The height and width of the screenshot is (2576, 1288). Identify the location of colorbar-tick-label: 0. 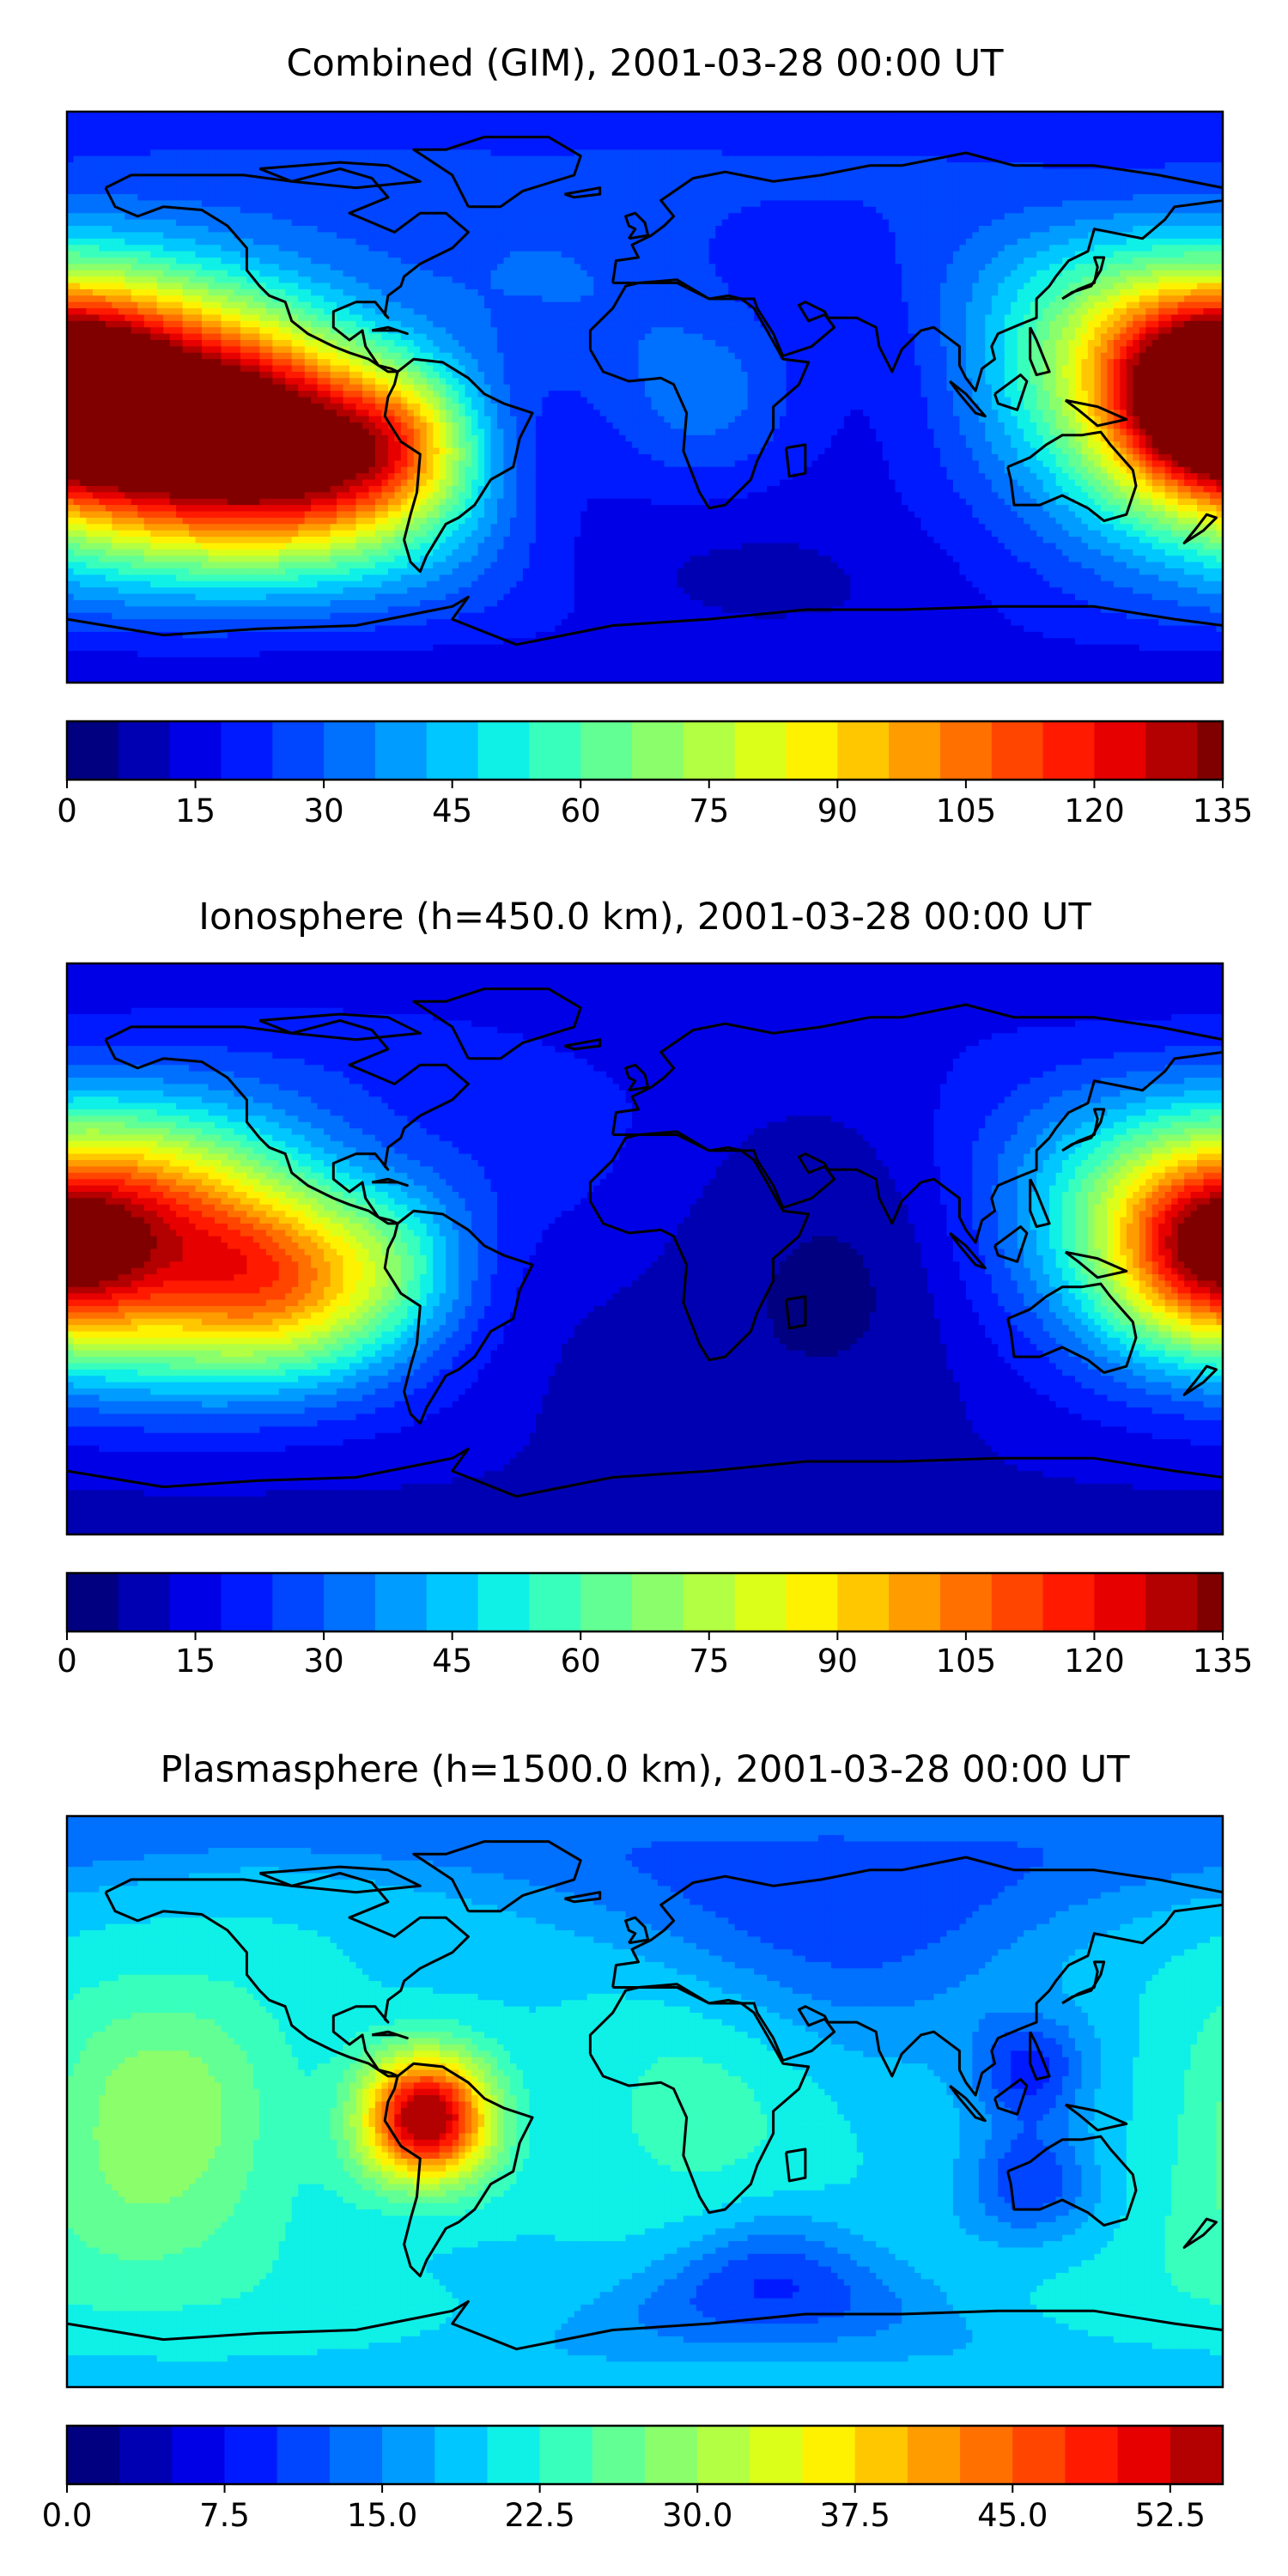
(67, 1661).